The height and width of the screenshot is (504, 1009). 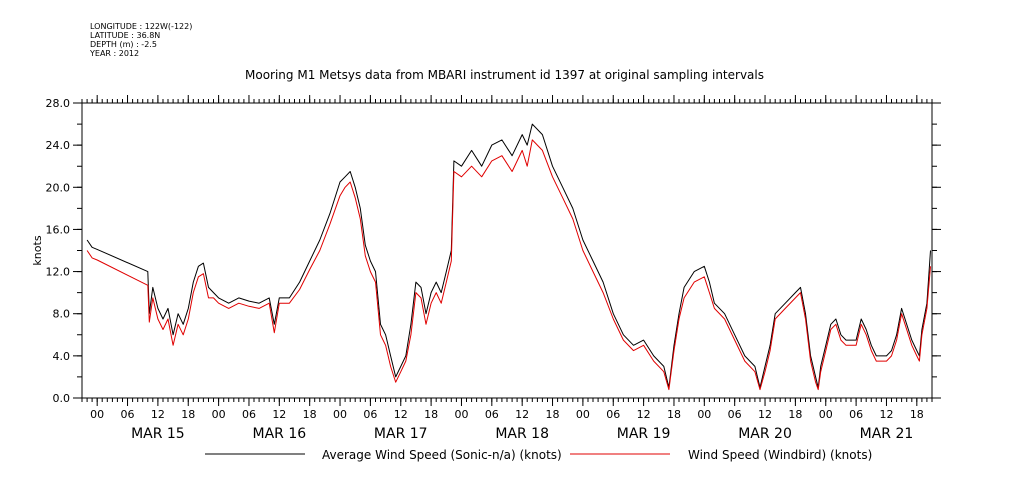 I want to click on longitude-label: LONGITUDE : 122W(-122), so click(x=141, y=26).